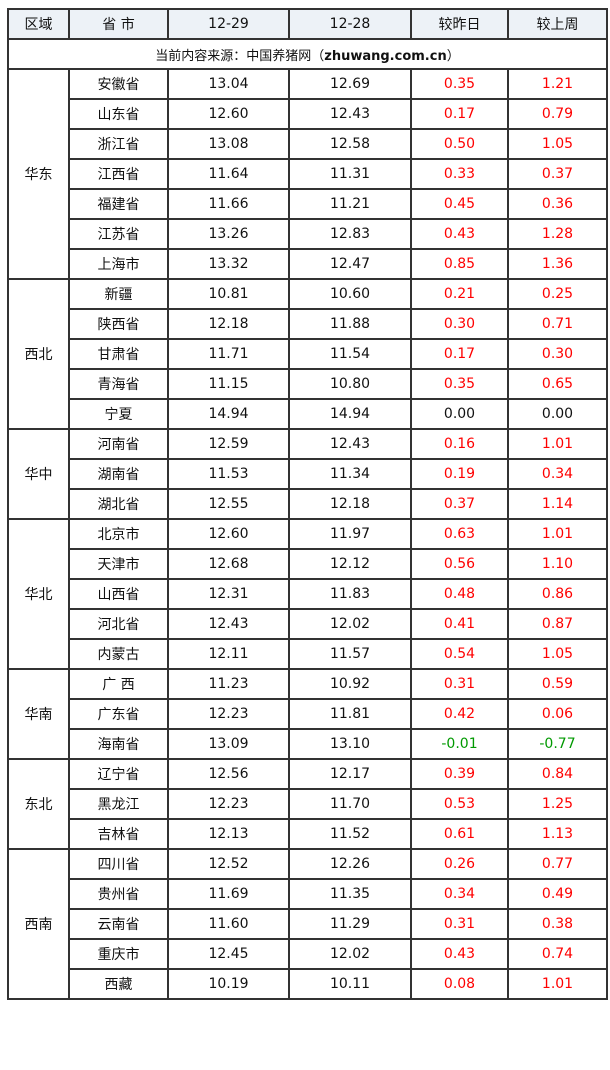  What do you see at coordinates (38, 174) in the screenshot?
I see `region-cell: 华东` at bounding box center [38, 174].